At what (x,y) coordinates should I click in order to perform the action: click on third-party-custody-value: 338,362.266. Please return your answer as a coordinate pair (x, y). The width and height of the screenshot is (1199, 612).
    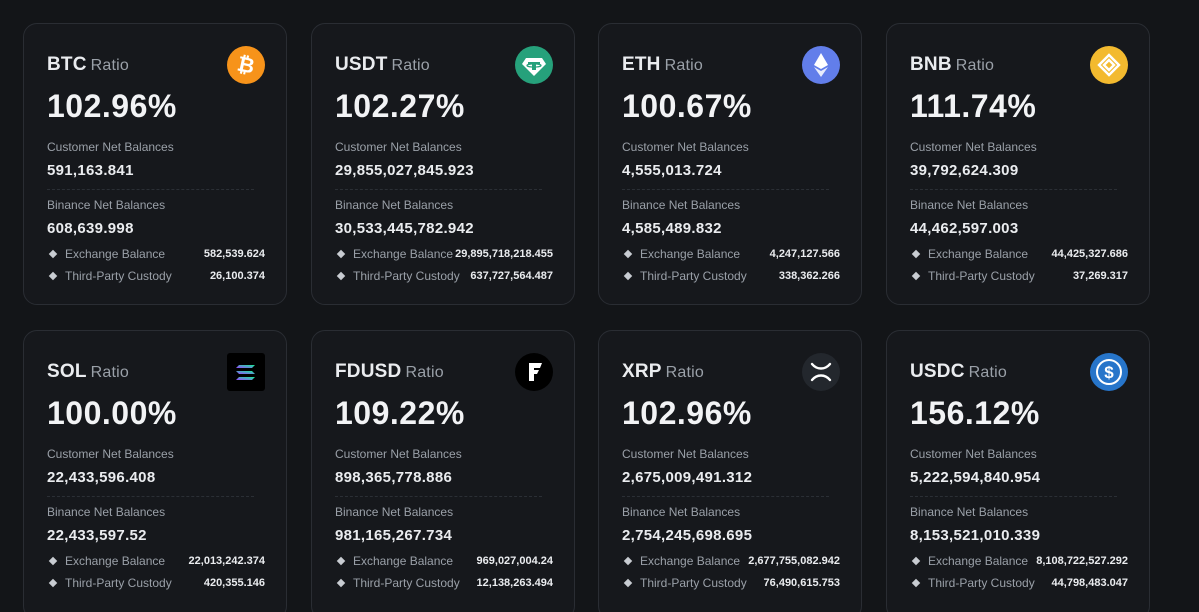
    Looking at the image, I should click on (809, 276).